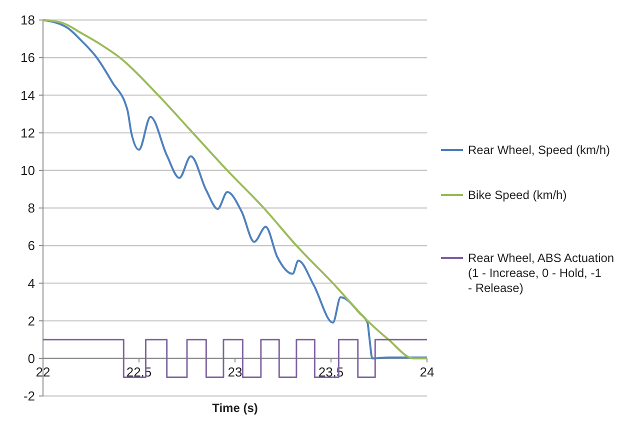 The height and width of the screenshot is (426, 643). I want to click on y-tick-label: 0, so click(31, 358).